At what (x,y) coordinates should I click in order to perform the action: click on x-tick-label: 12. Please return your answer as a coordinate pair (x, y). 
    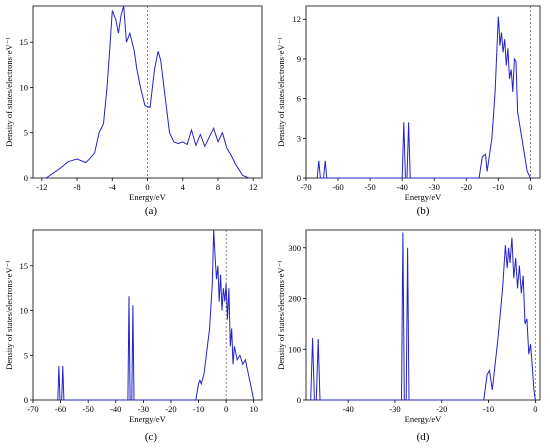
    Looking at the image, I should click on (253, 187).